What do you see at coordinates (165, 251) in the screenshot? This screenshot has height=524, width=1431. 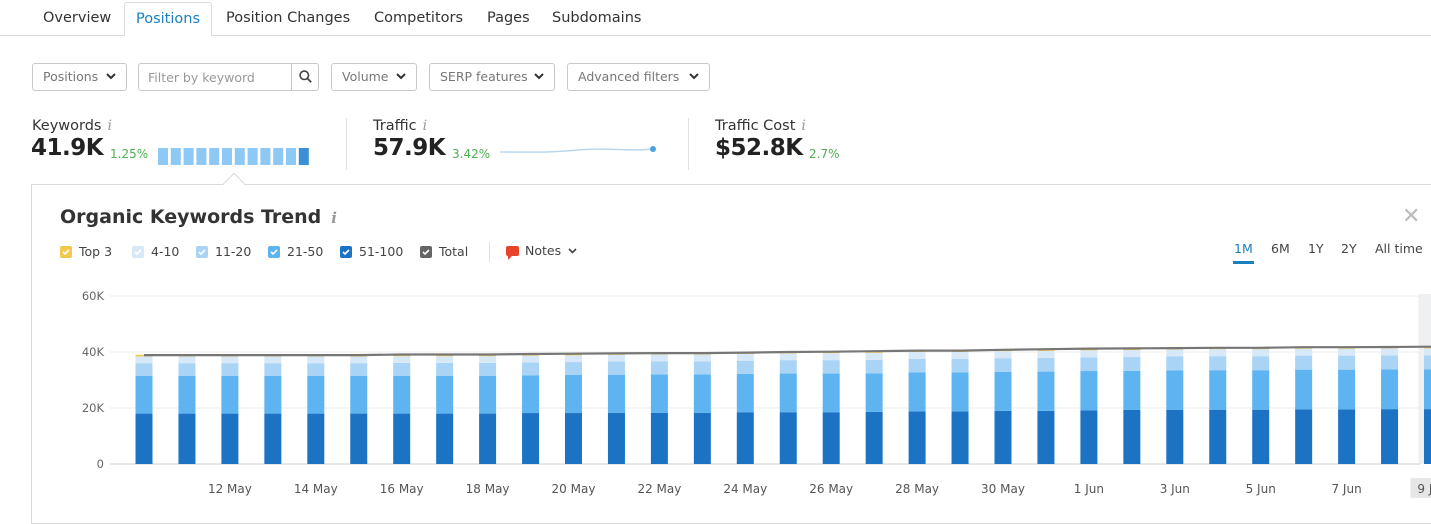 I see `legend-label: 4-10` at bounding box center [165, 251].